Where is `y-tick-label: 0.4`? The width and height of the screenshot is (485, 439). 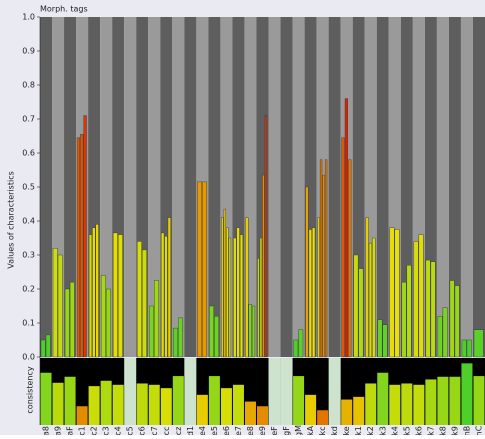
y-tick-label: 0.4 is located at coordinates (28, 221).